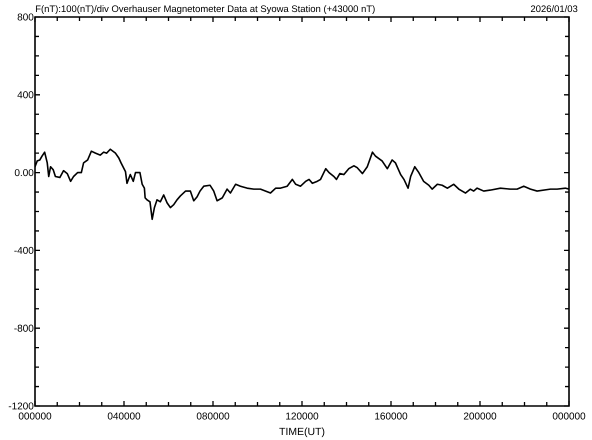 The height and width of the screenshot is (440, 592). Describe the element at coordinates (24, 328) in the screenshot. I see `y-tick-label: -800` at that location.